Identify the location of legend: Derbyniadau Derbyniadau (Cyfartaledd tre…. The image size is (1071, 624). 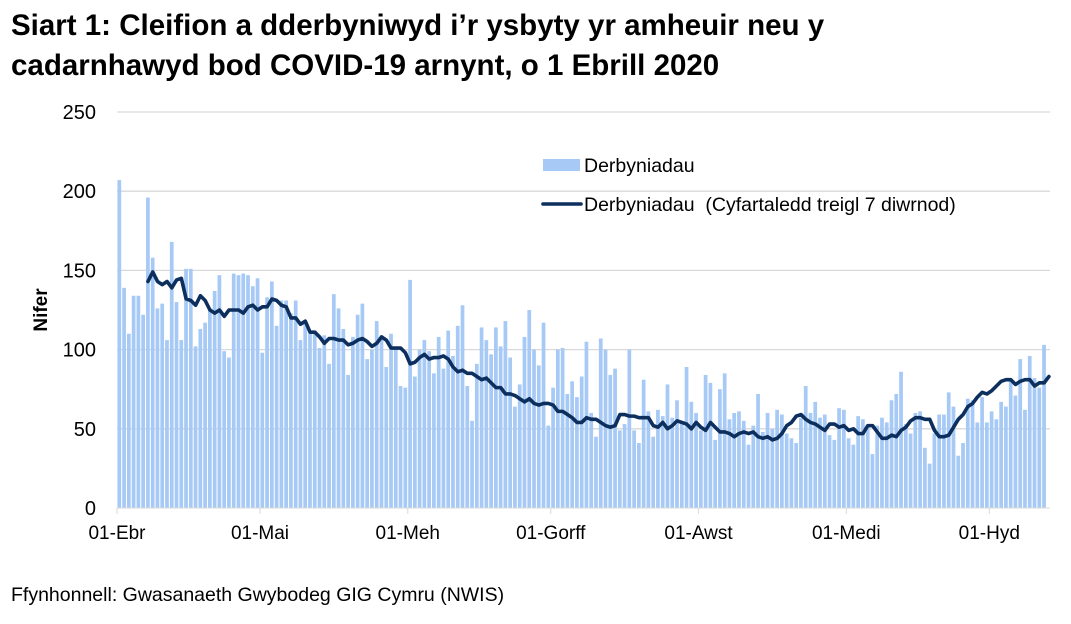
(748, 185).